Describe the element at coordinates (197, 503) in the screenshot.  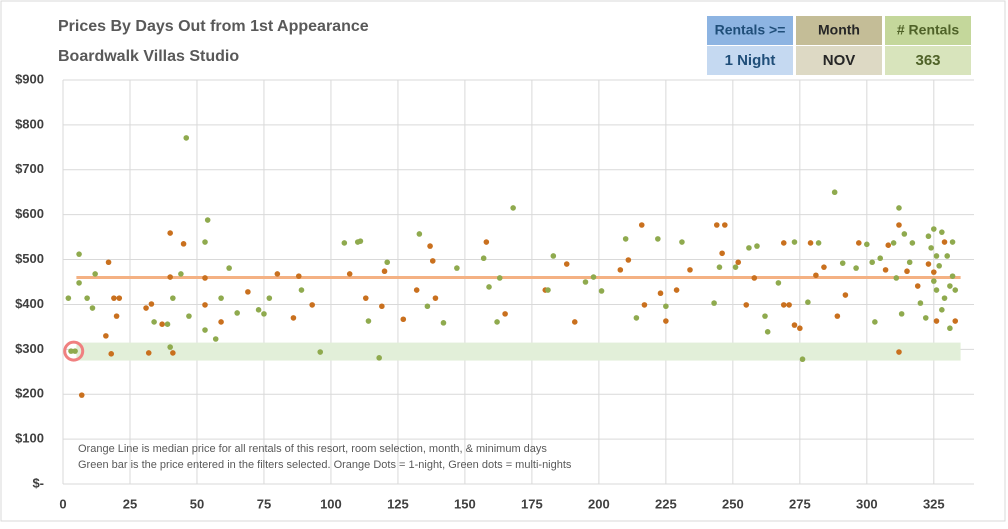
I see `x-tick-label: 50` at that location.